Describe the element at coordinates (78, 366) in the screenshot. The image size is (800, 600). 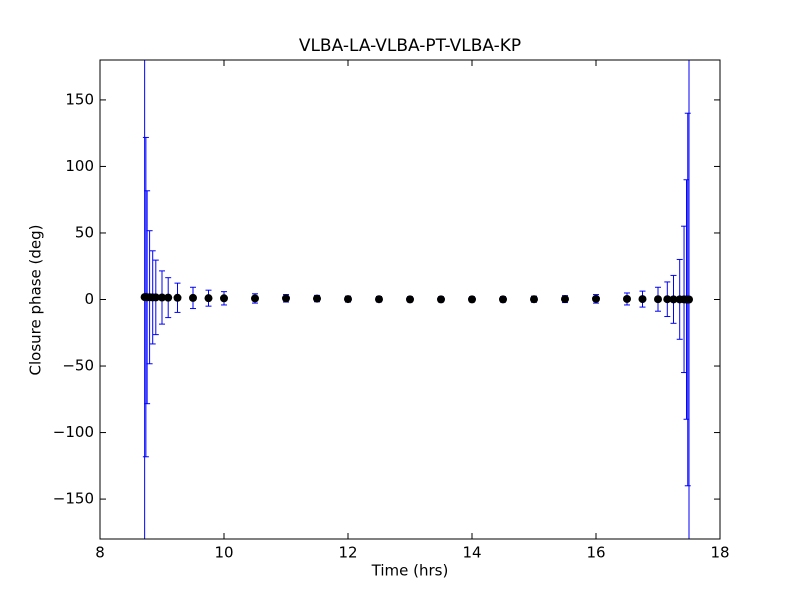
I see `y-tick-label: −50` at that location.